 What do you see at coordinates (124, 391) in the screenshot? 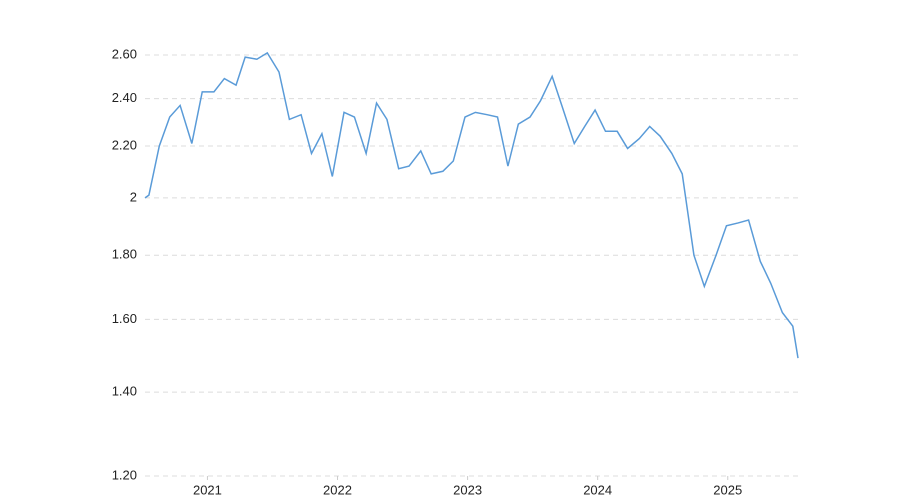
I see `y-tick-label: 1.40` at bounding box center [124, 391].